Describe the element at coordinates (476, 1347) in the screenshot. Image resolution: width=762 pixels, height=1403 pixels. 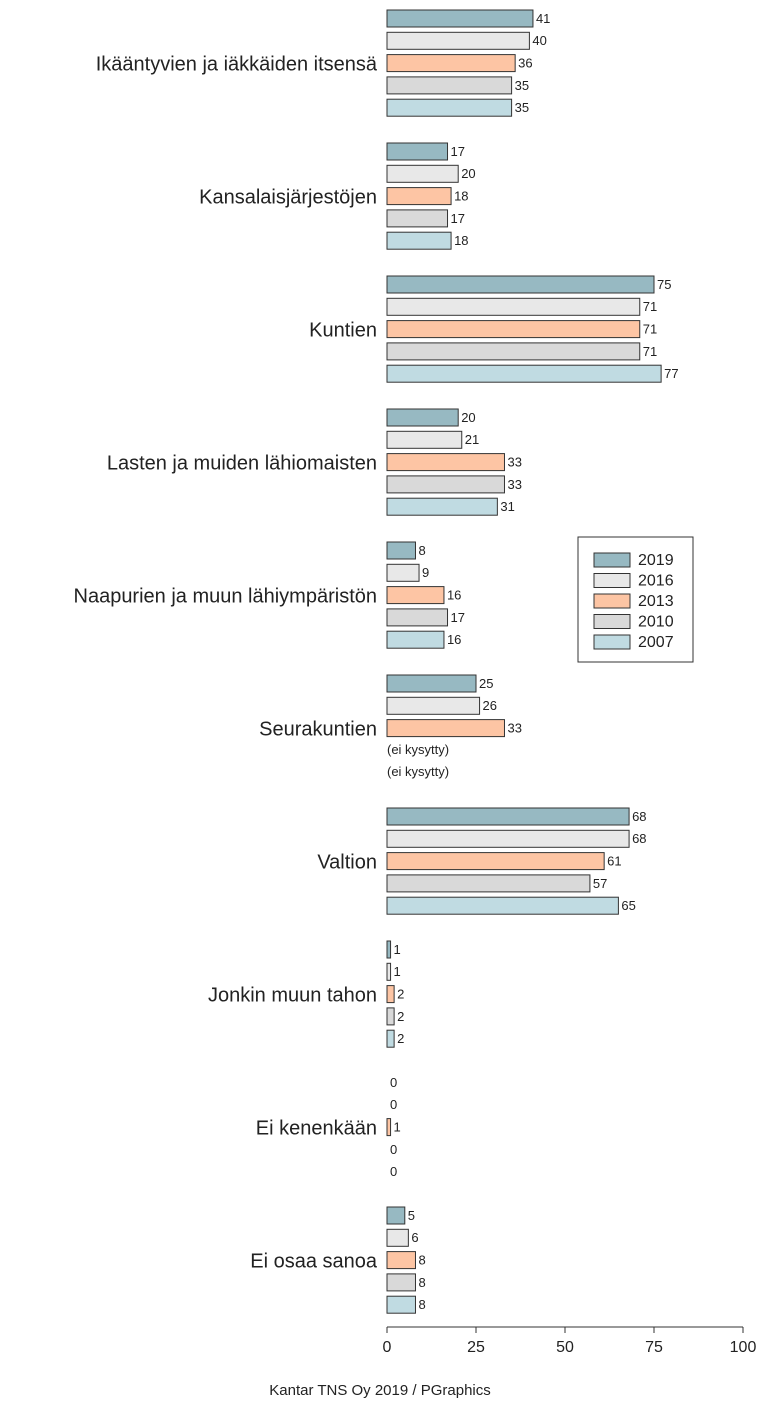
I see `x-tick-label: 25` at that location.